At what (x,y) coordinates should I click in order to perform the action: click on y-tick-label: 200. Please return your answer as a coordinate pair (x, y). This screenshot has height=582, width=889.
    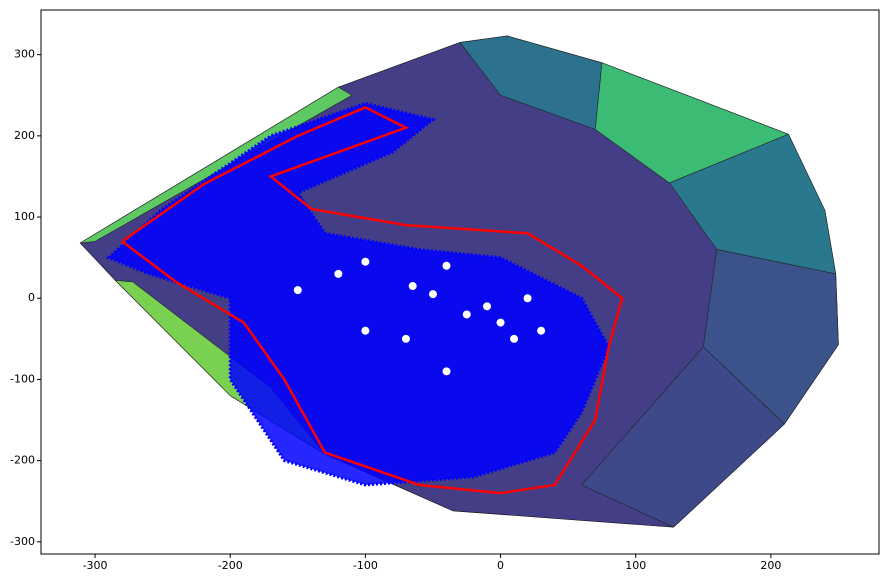
    Looking at the image, I should click on (24, 135).